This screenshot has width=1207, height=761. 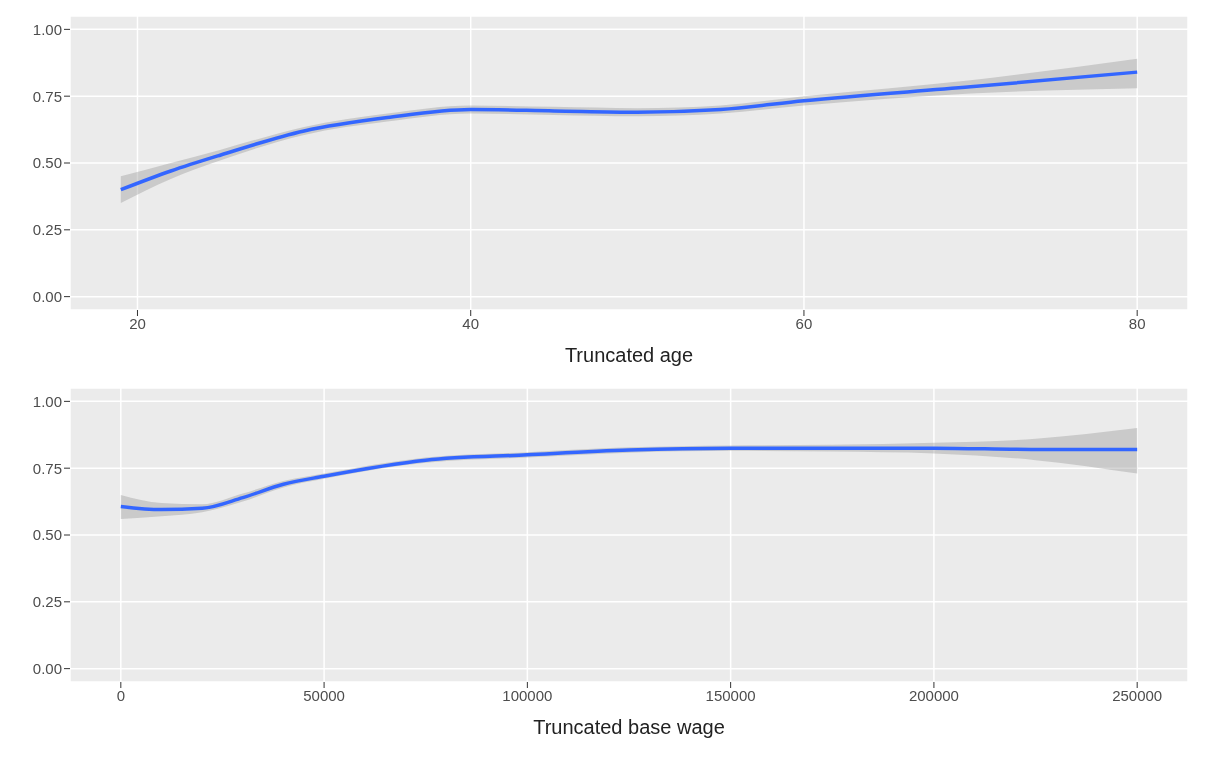 What do you see at coordinates (137, 323) in the screenshot?
I see `x-tick-label: 20` at bounding box center [137, 323].